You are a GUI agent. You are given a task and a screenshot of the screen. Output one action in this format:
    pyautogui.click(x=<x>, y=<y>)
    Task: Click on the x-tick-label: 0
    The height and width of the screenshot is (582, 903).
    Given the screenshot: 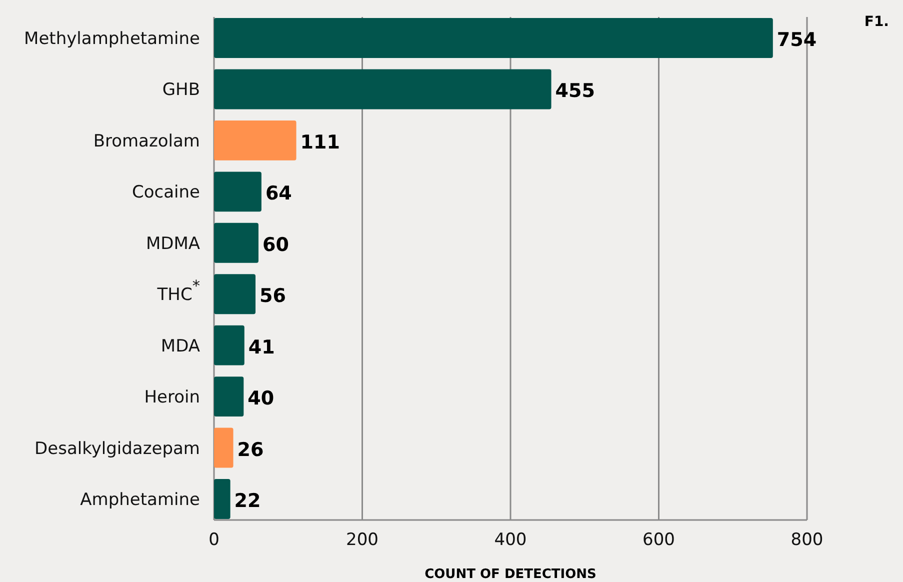 What is the action you would take?
    pyautogui.click(x=214, y=540)
    